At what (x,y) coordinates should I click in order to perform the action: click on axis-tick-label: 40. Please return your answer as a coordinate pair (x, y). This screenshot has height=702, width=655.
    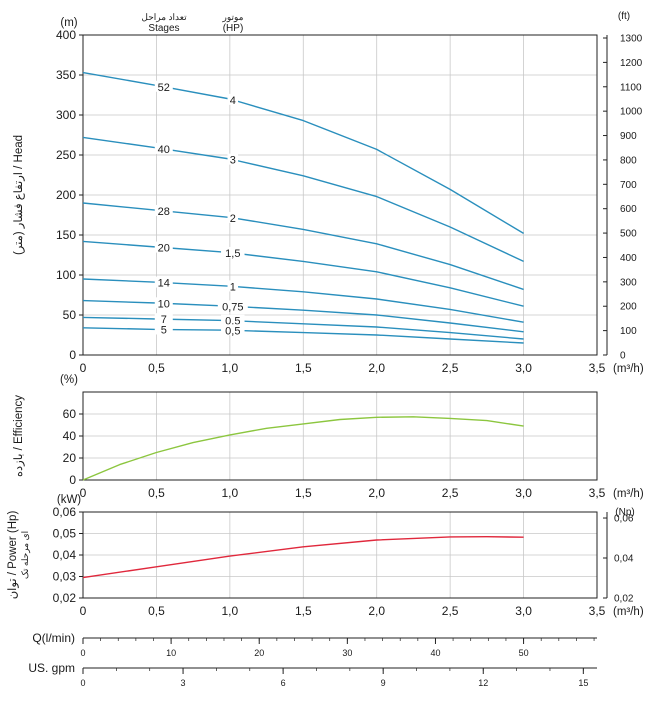
    Looking at the image, I should click on (435, 653).